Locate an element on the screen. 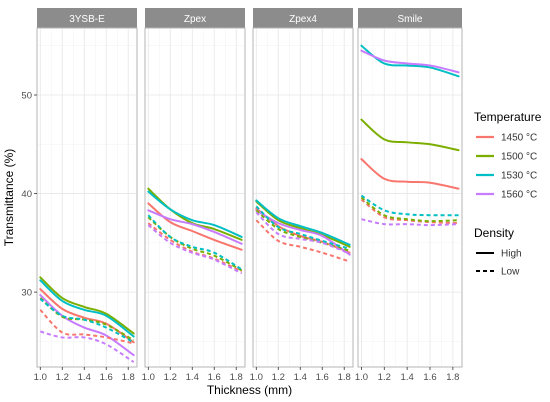 The width and height of the screenshot is (550, 402). legend-label-temperature: 1530 °C is located at coordinates (519, 176).